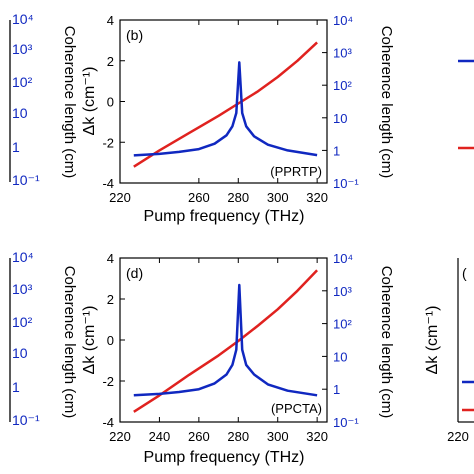  Describe the element at coordinates (20, 113) in the screenshot. I see `left-top-tick-3: 10` at that location.